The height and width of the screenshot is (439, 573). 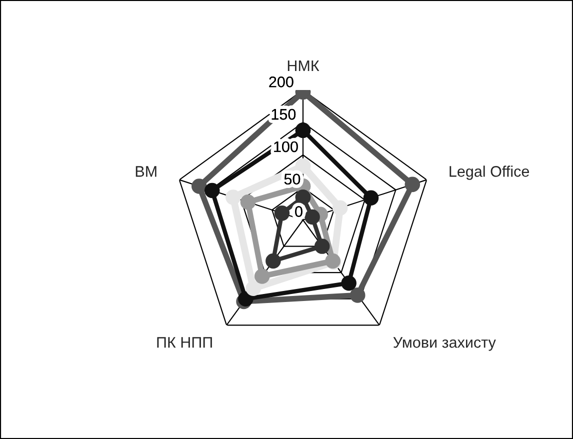 I want to click on spoke-label: ВМ, so click(x=146, y=171).